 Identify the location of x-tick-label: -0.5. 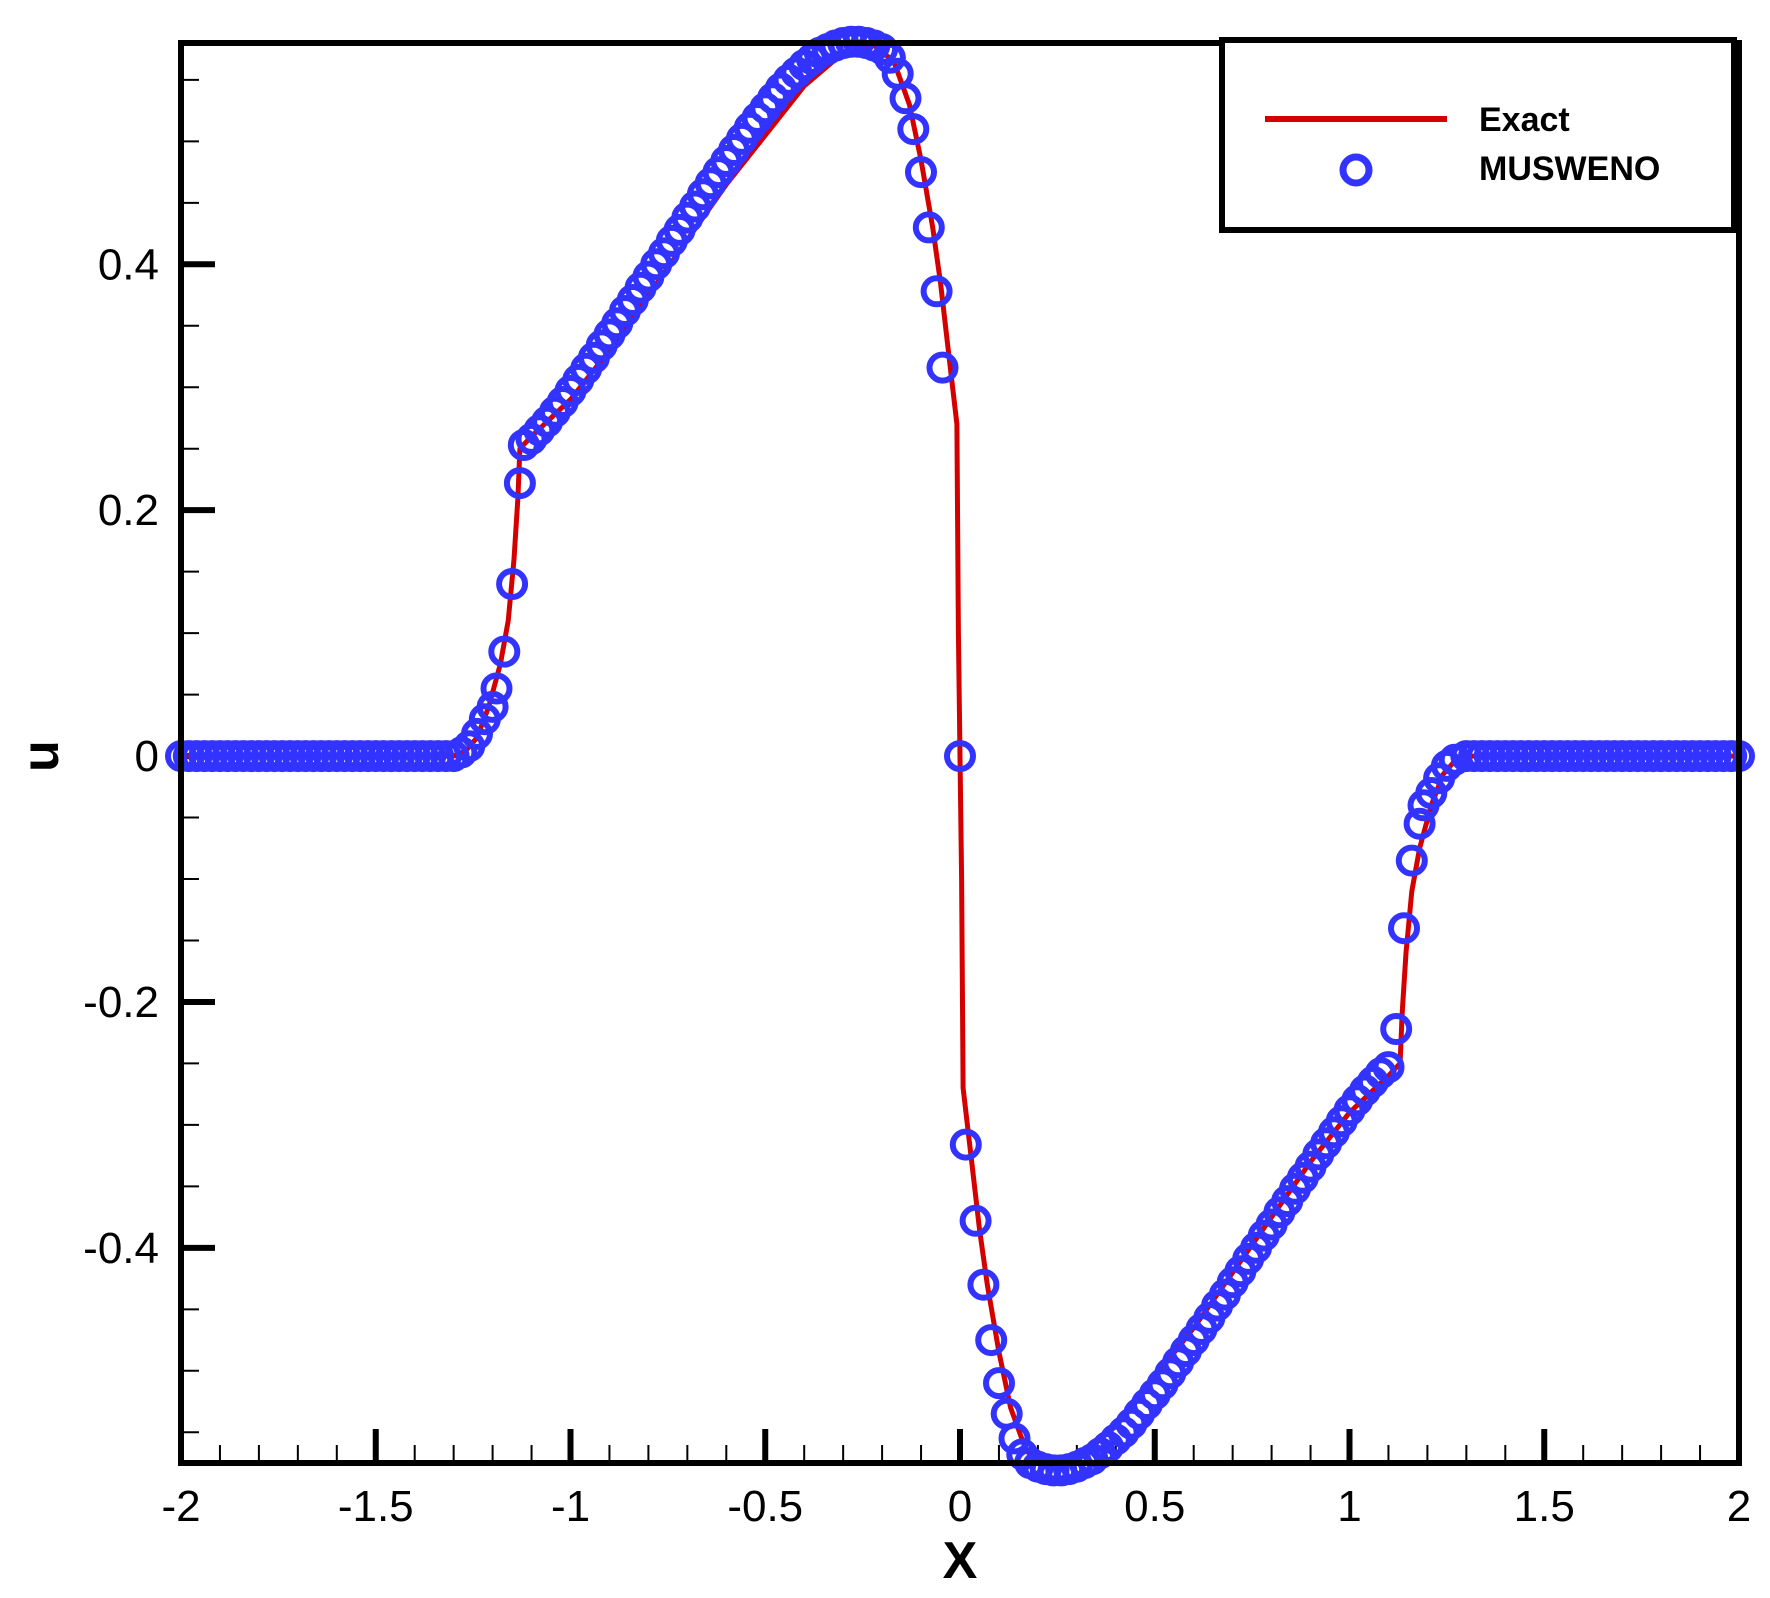
(765, 1506).